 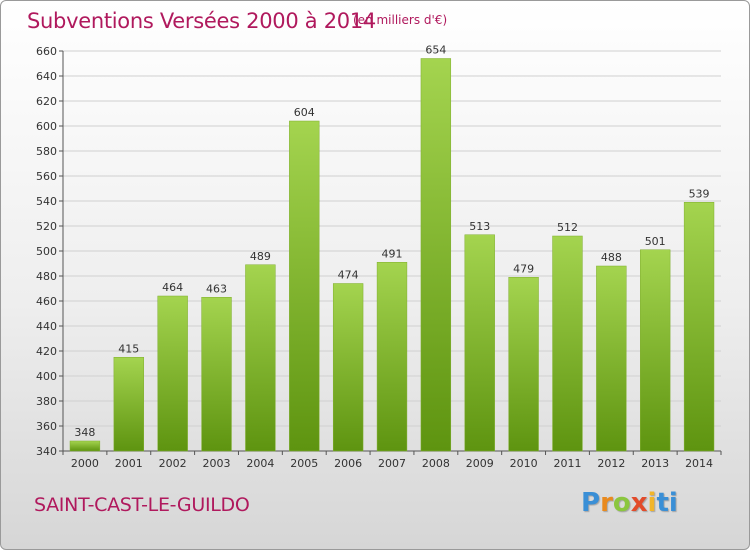 I want to click on bar-value-label: 539, so click(x=699, y=193).